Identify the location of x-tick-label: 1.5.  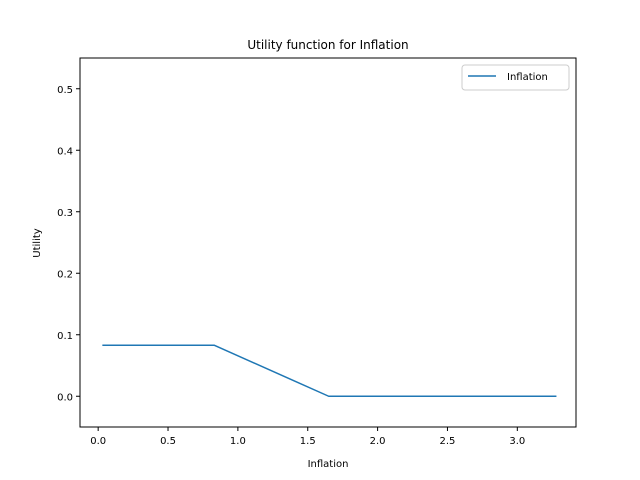
(308, 441).